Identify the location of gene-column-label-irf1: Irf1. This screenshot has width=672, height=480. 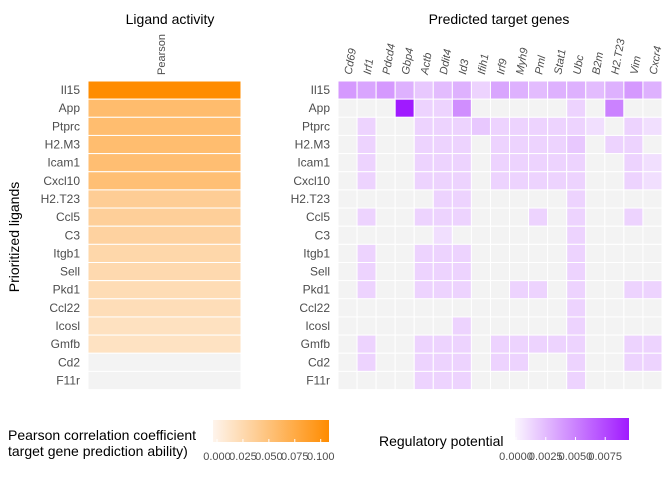
(369, 67).